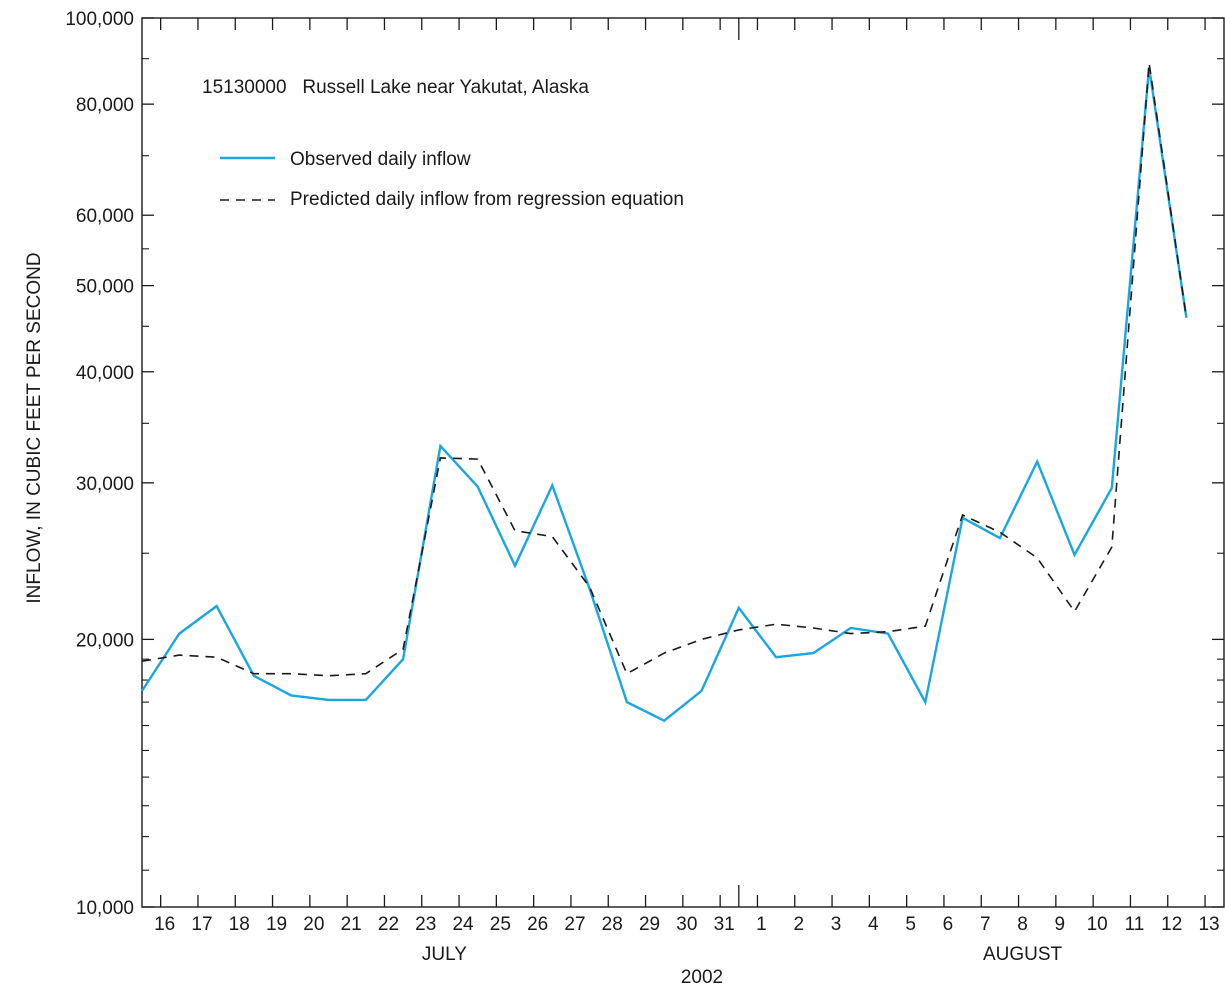  What do you see at coordinates (873, 924) in the screenshot?
I see `x-tick-label: 4` at bounding box center [873, 924].